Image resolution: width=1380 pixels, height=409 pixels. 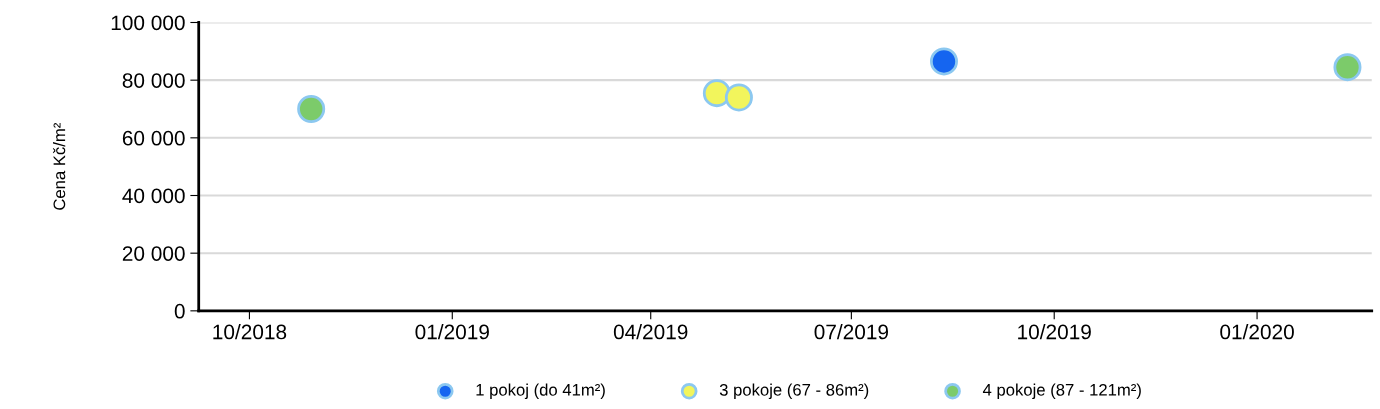 What do you see at coordinates (1061, 391) in the screenshot?
I see `legend-label: 4 pokoje (87 - 121m²)` at bounding box center [1061, 391].